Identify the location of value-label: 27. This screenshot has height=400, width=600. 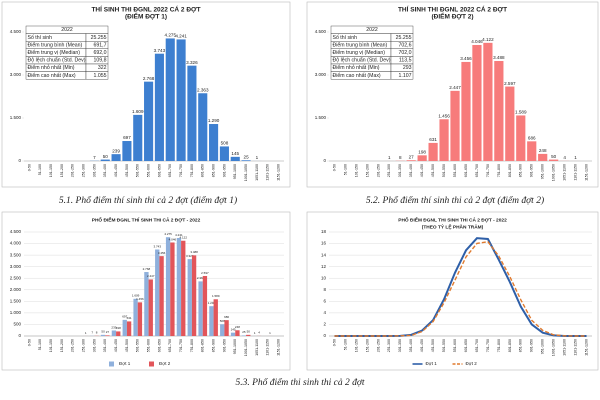
(412, 156).